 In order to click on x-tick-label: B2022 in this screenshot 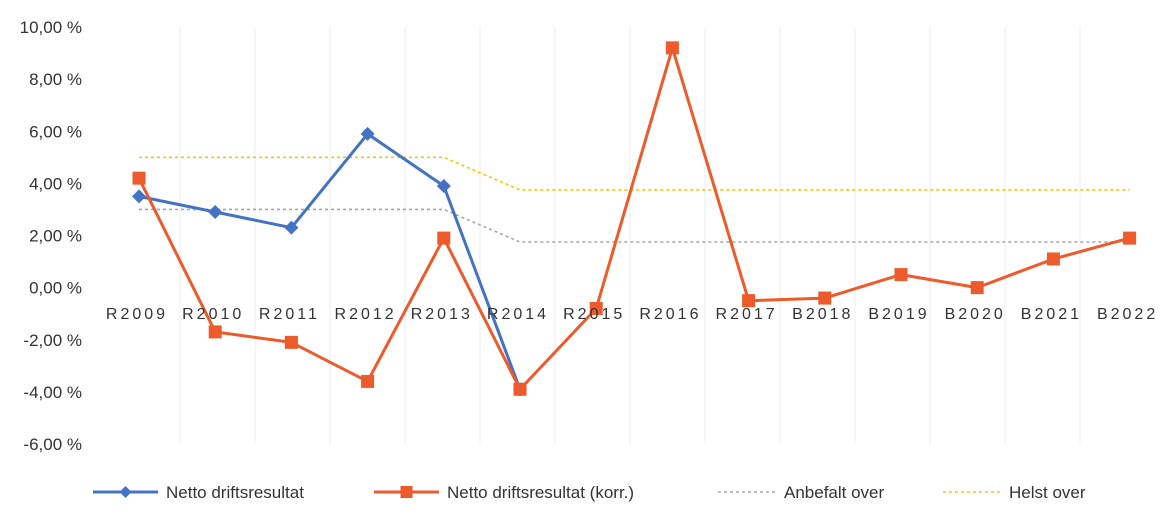, I will do `click(1127, 314)`.